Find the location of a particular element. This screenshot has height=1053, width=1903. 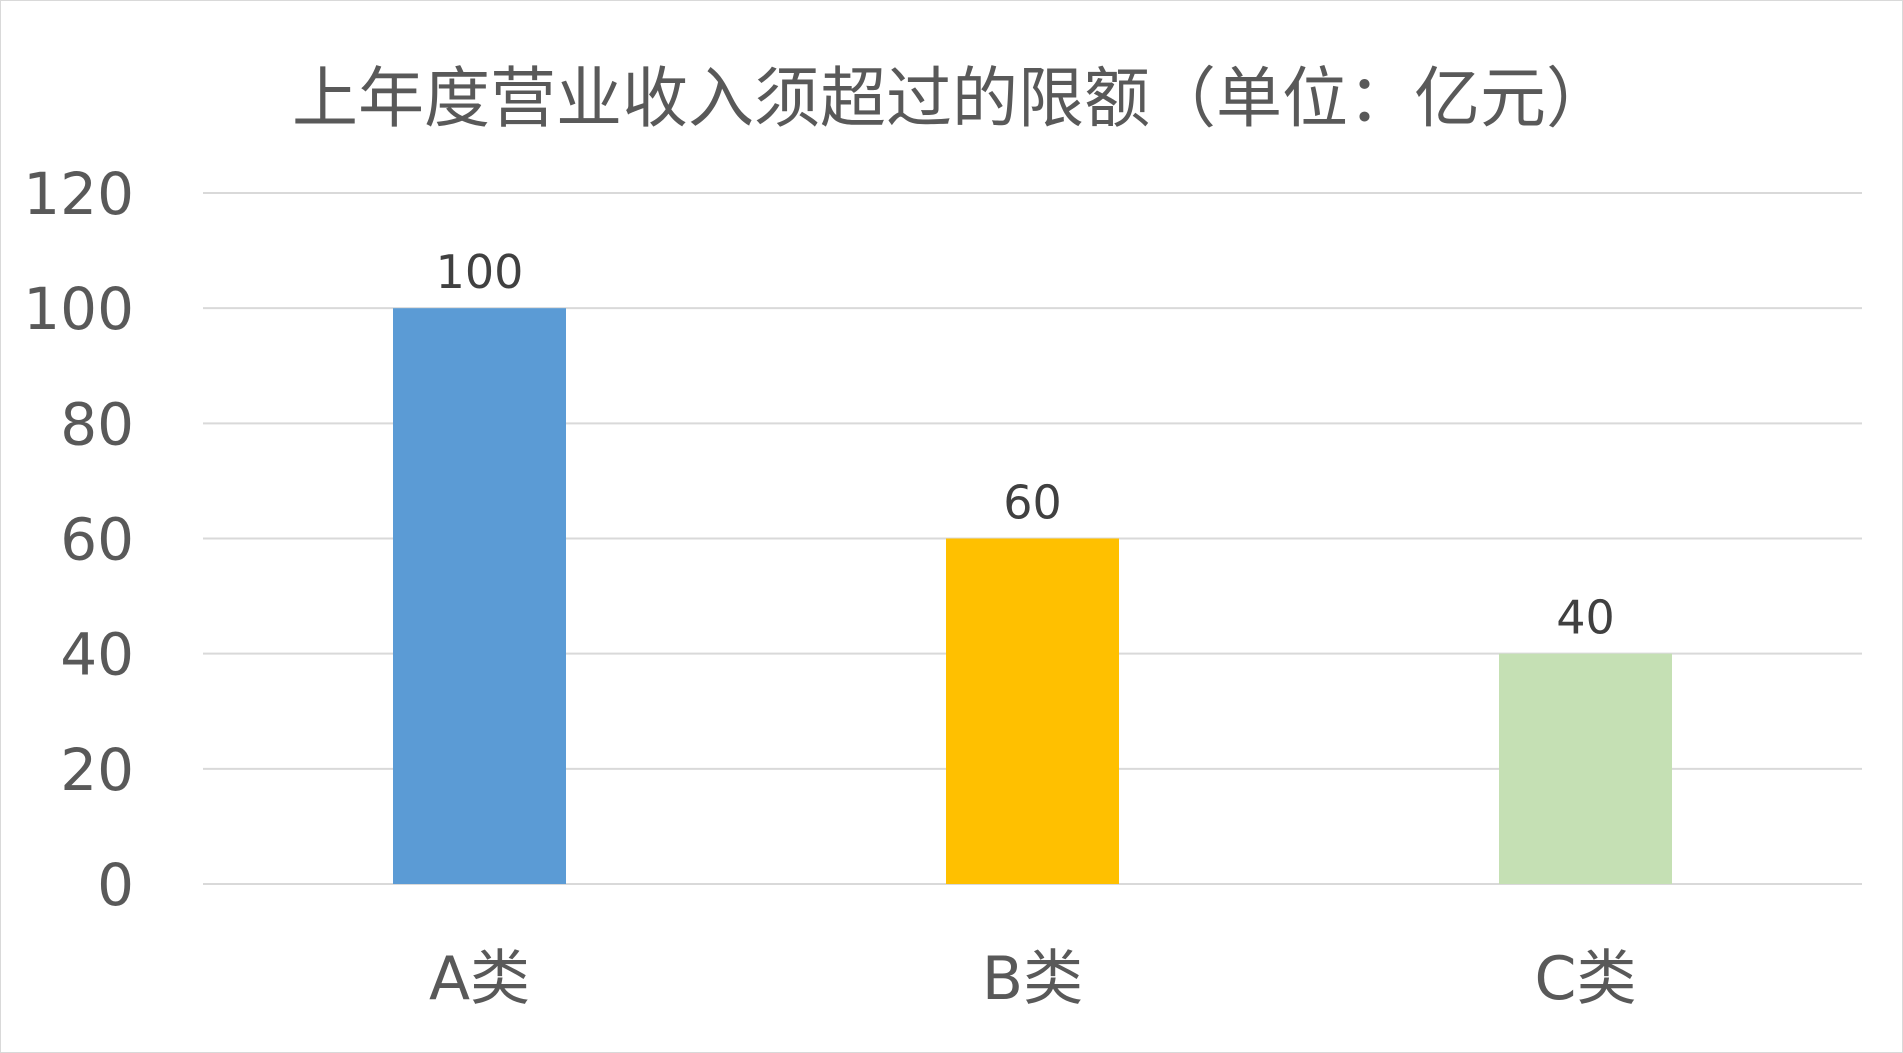

chart-title: 上年度营业收入须超过的限额（单位：亿元） is located at coordinates (952, 98).